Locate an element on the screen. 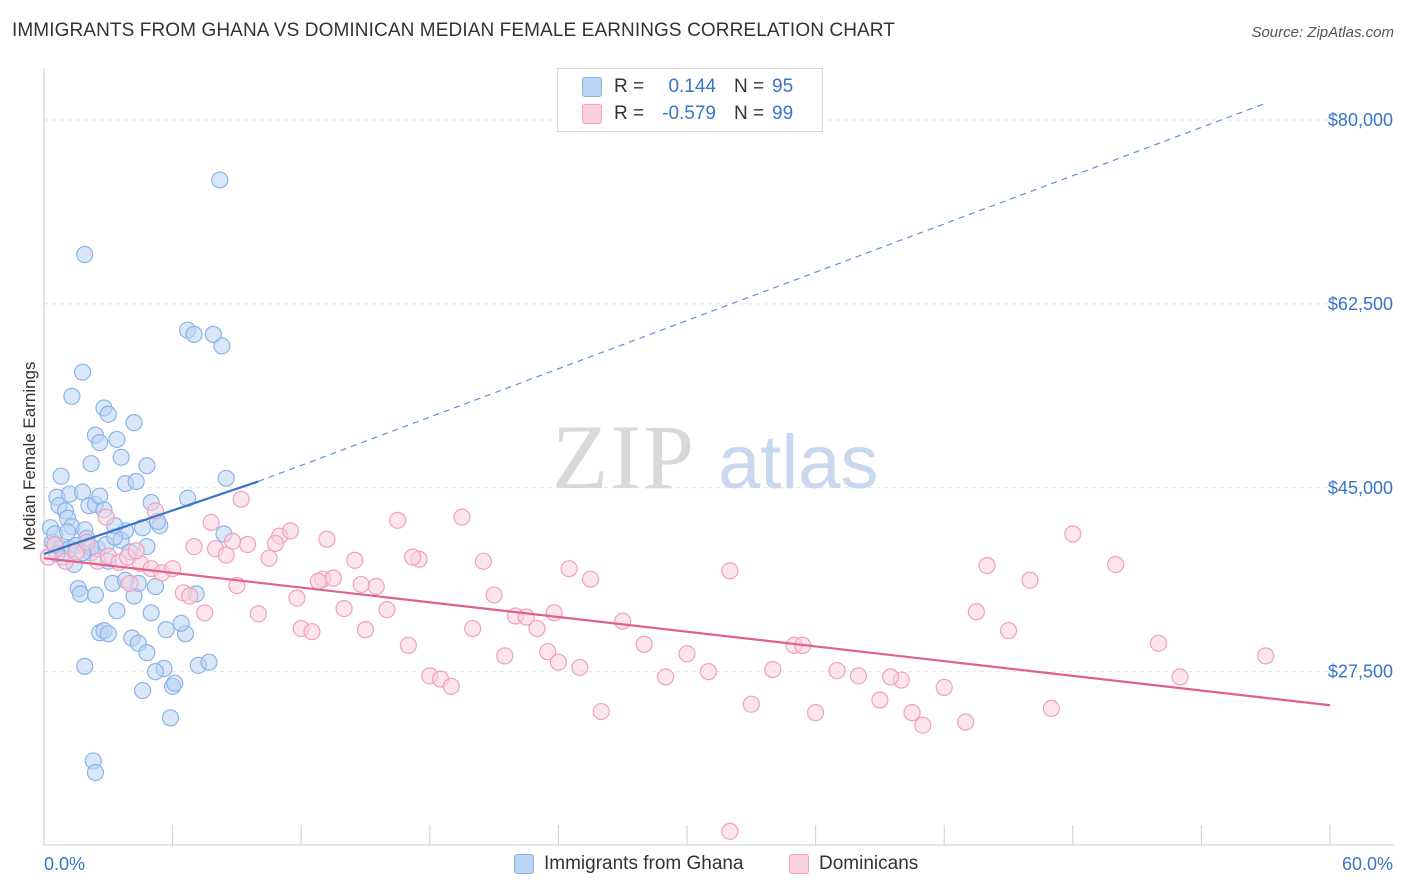 This screenshot has height=892, width=1406. legend-swatch-dominican is located at coordinates (592, 114).